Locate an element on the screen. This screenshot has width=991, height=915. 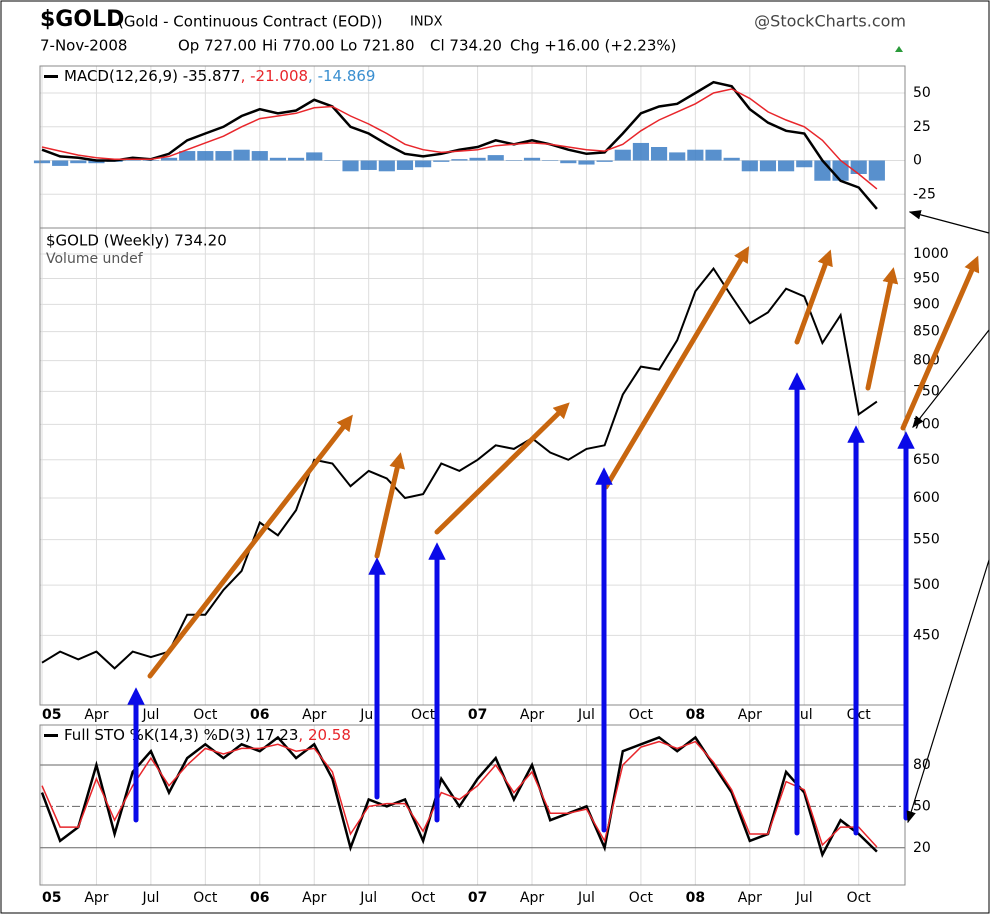
legend-item: , -14.869 is located at coordinates (341, 76).